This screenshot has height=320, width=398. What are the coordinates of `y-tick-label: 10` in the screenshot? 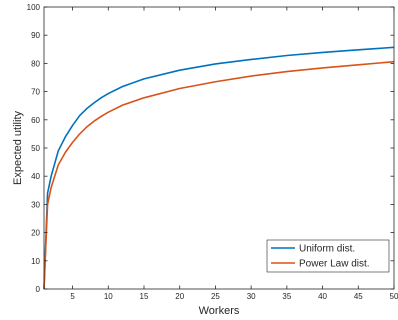 It's located at (35, 261).